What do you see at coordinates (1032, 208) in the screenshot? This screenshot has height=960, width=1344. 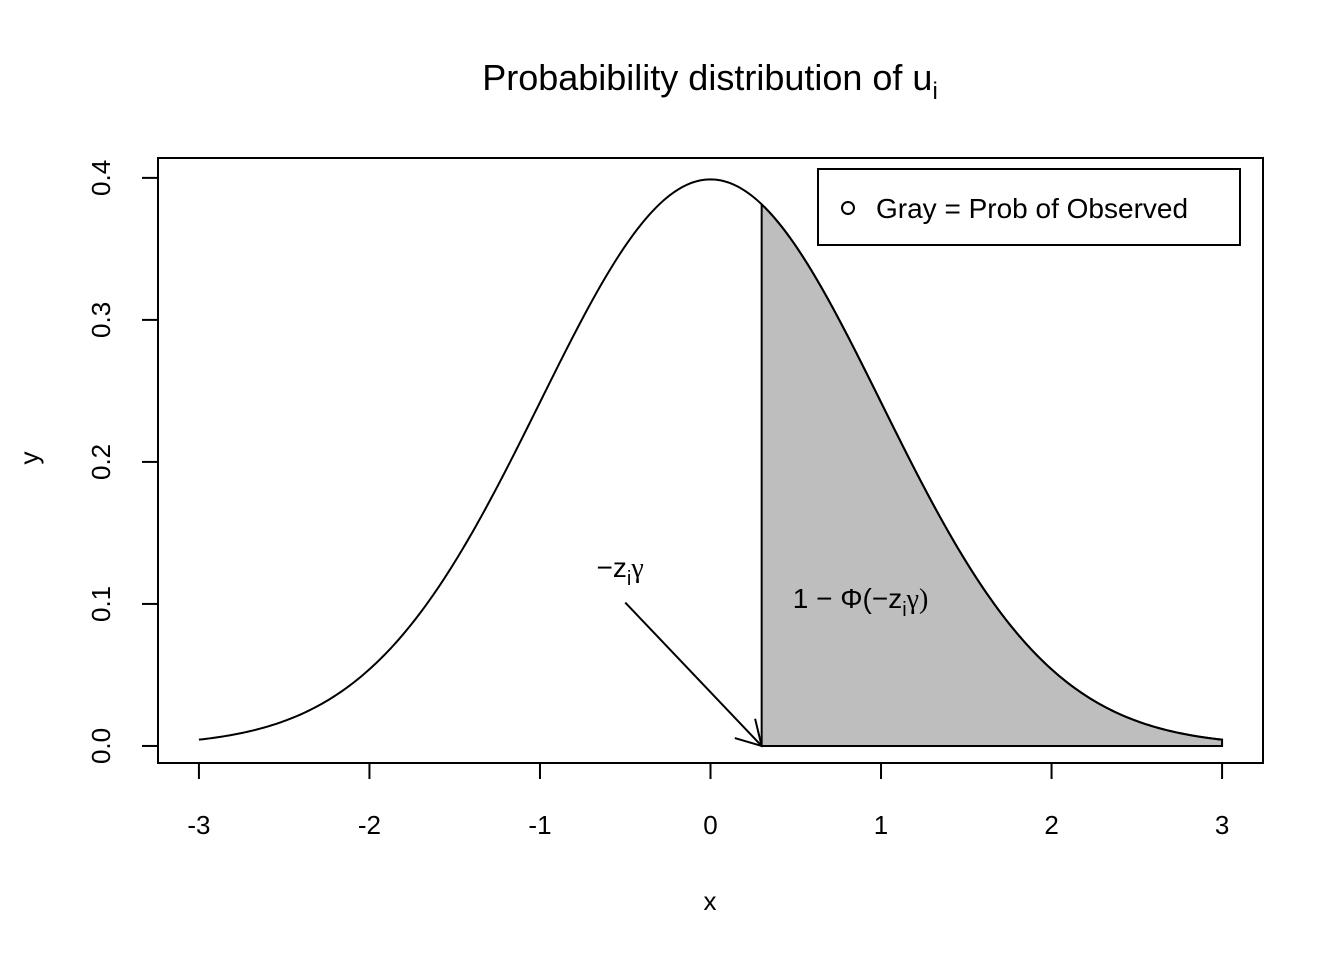 I see `legend-label: Gray = Prob of Observed` at bounding box center [1032, 208].